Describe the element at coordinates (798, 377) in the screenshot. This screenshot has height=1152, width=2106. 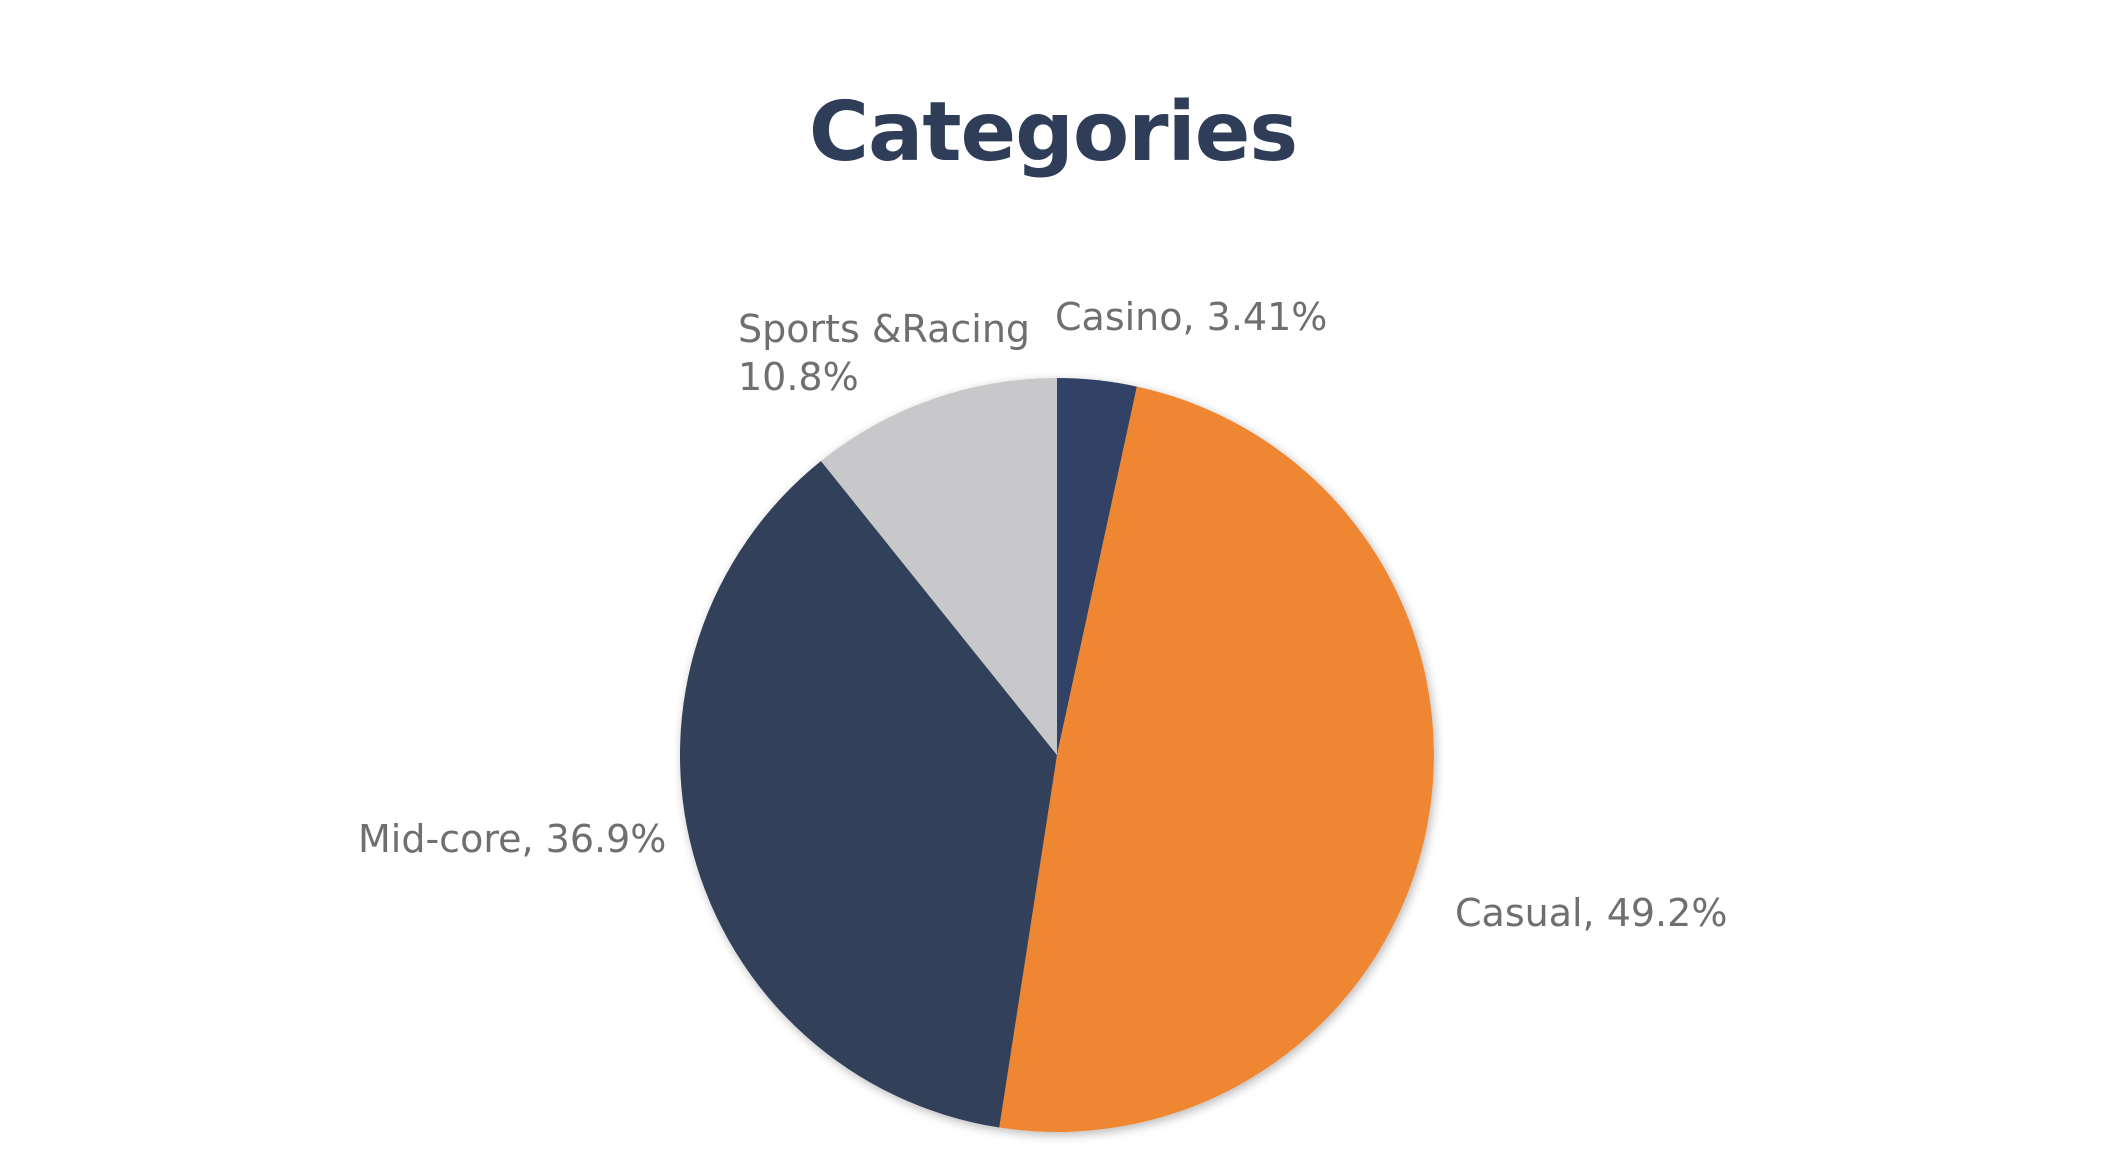
I see `slice-label-line: 10.8%` at that location.